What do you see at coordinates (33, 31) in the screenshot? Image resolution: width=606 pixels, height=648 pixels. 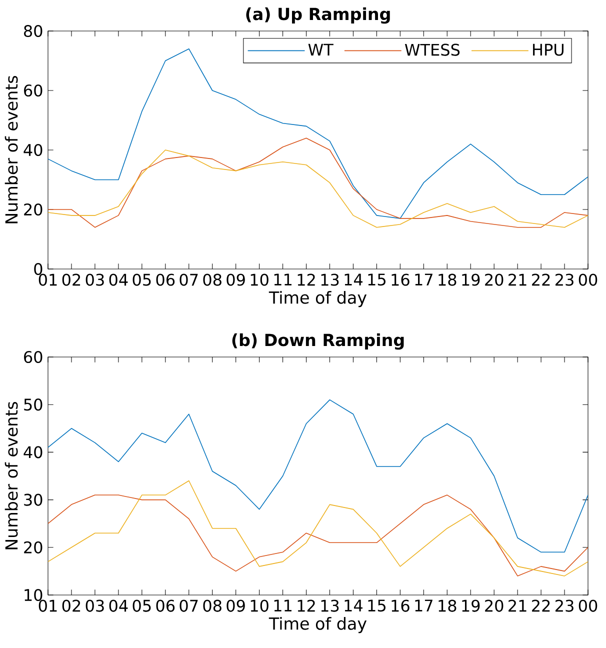 I see `y-tick-label: 80` at bounding box center [33, 31].